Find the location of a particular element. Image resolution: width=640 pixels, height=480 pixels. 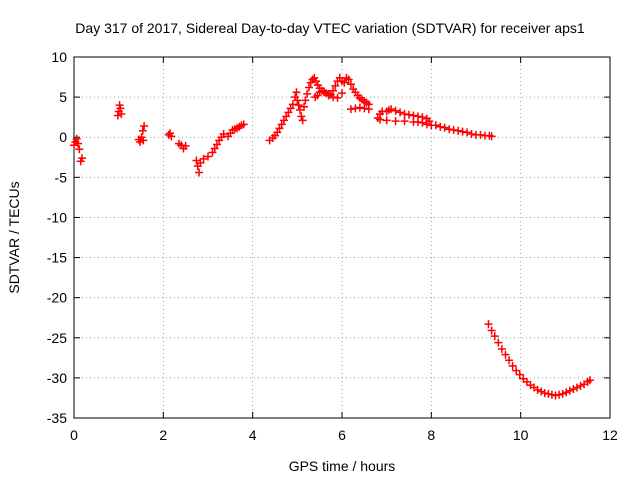

y-tick-label: 0 is located at coordinates (63, 137).